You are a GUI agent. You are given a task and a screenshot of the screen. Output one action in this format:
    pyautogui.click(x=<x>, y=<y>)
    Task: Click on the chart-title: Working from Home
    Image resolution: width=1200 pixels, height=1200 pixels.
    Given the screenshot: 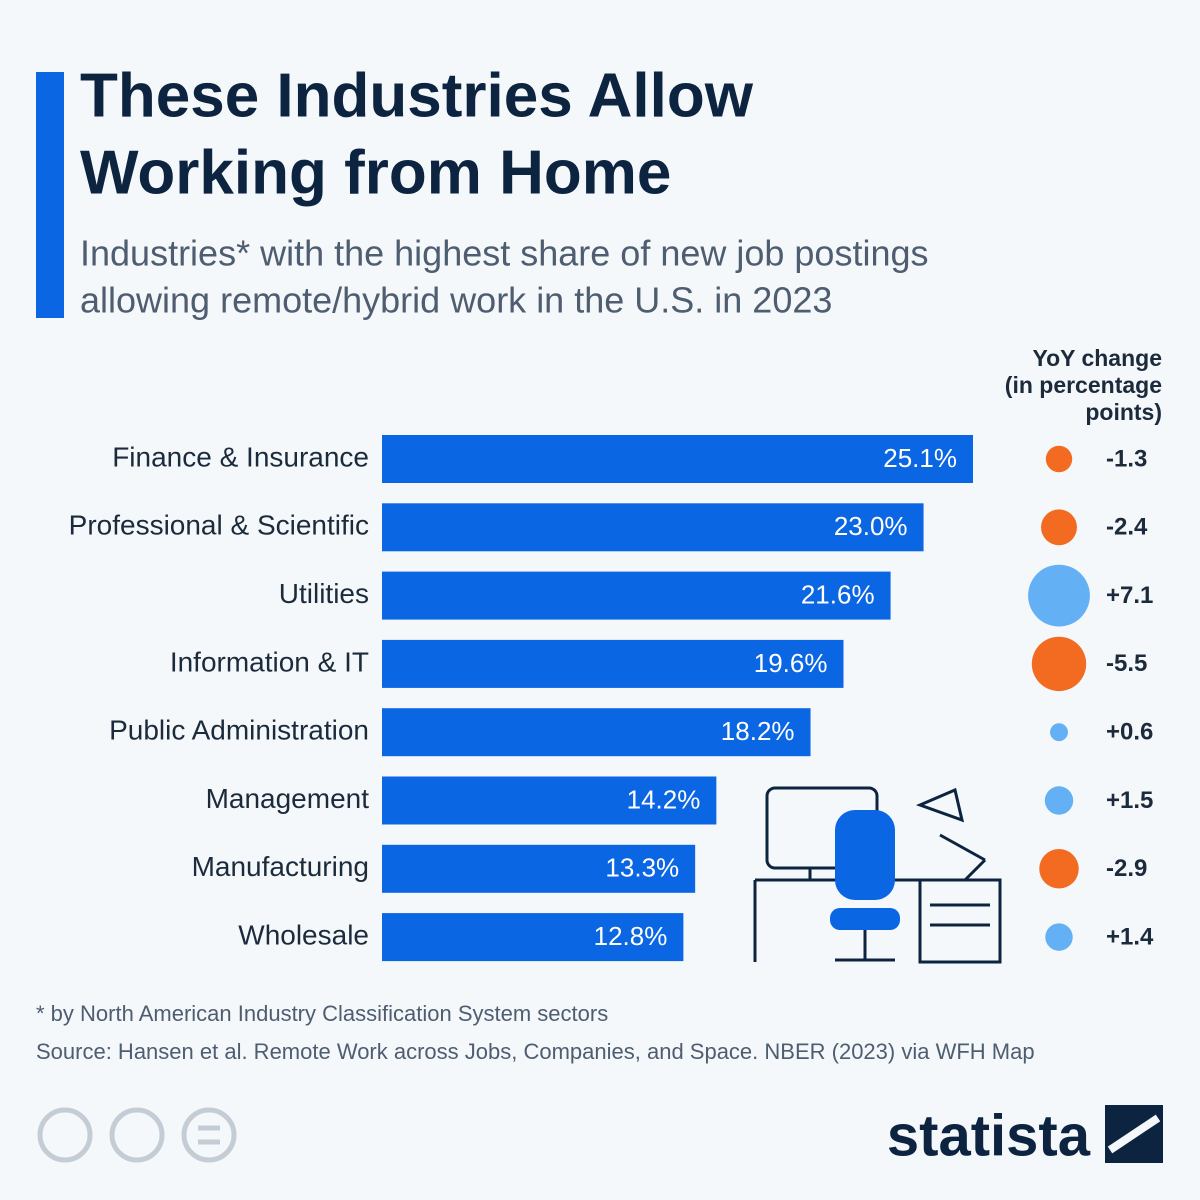 What is the action you would take?
    pyautogui.click(x=375, y=172)
    